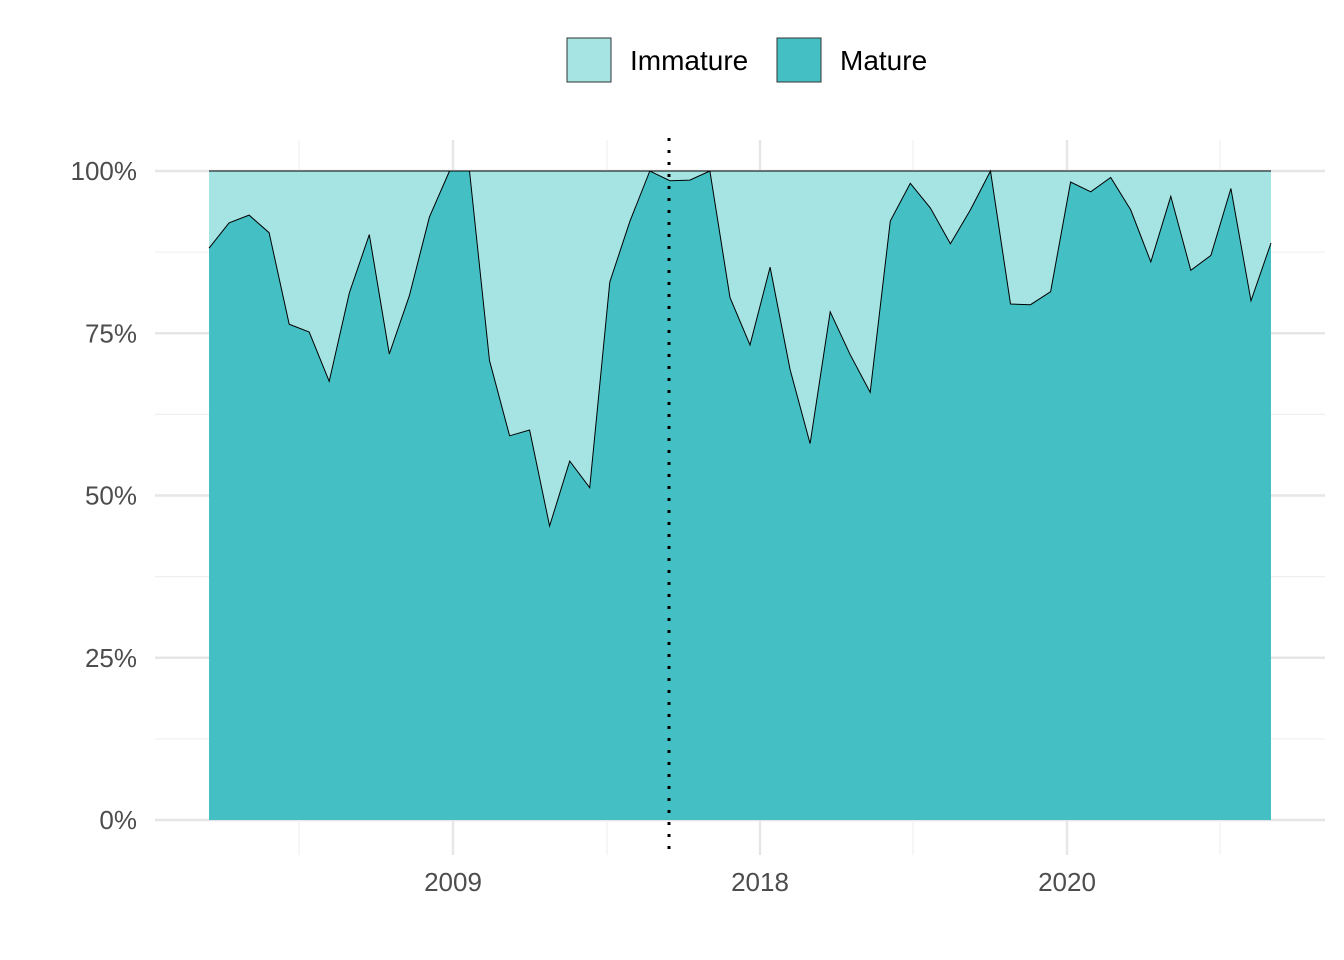 The height and width of the screenshot is (960, 1344). I want to click on y-tick-label: 75%, so click(111, 333).